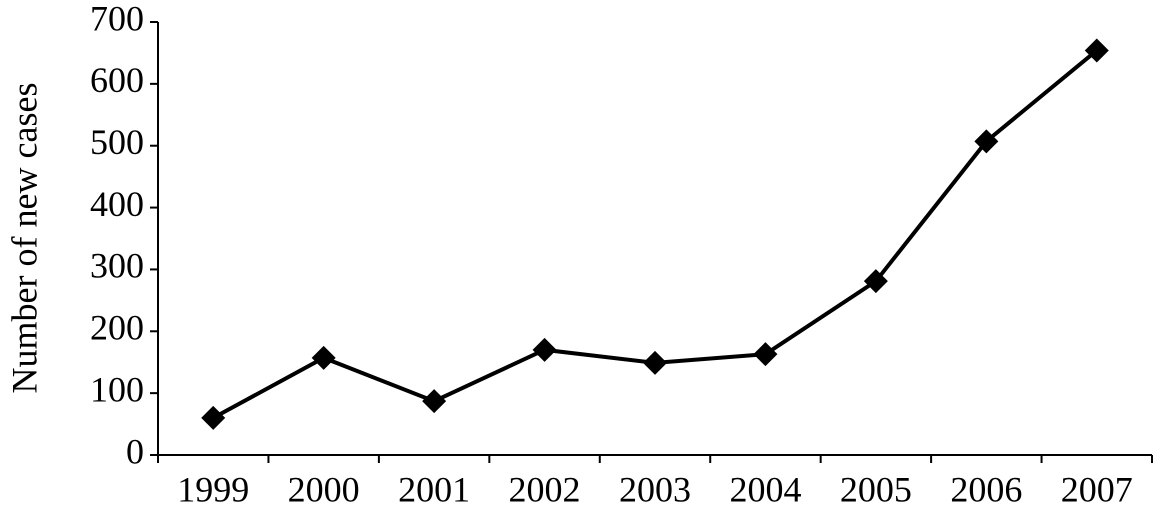  I want to click on x-tick-label: 2004, so click(765, 489).